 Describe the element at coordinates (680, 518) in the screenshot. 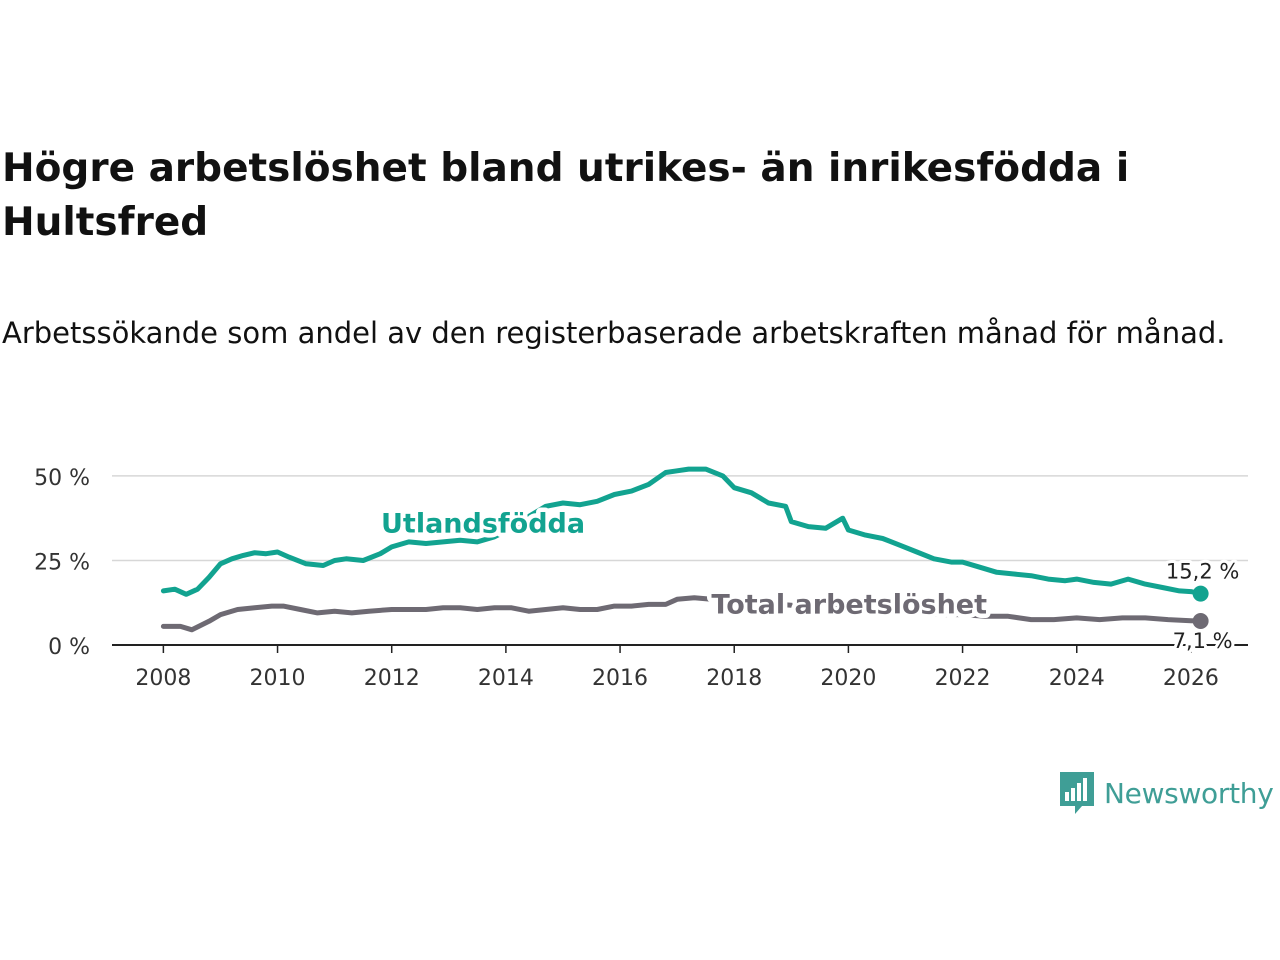

I see `gridlines` at that location.